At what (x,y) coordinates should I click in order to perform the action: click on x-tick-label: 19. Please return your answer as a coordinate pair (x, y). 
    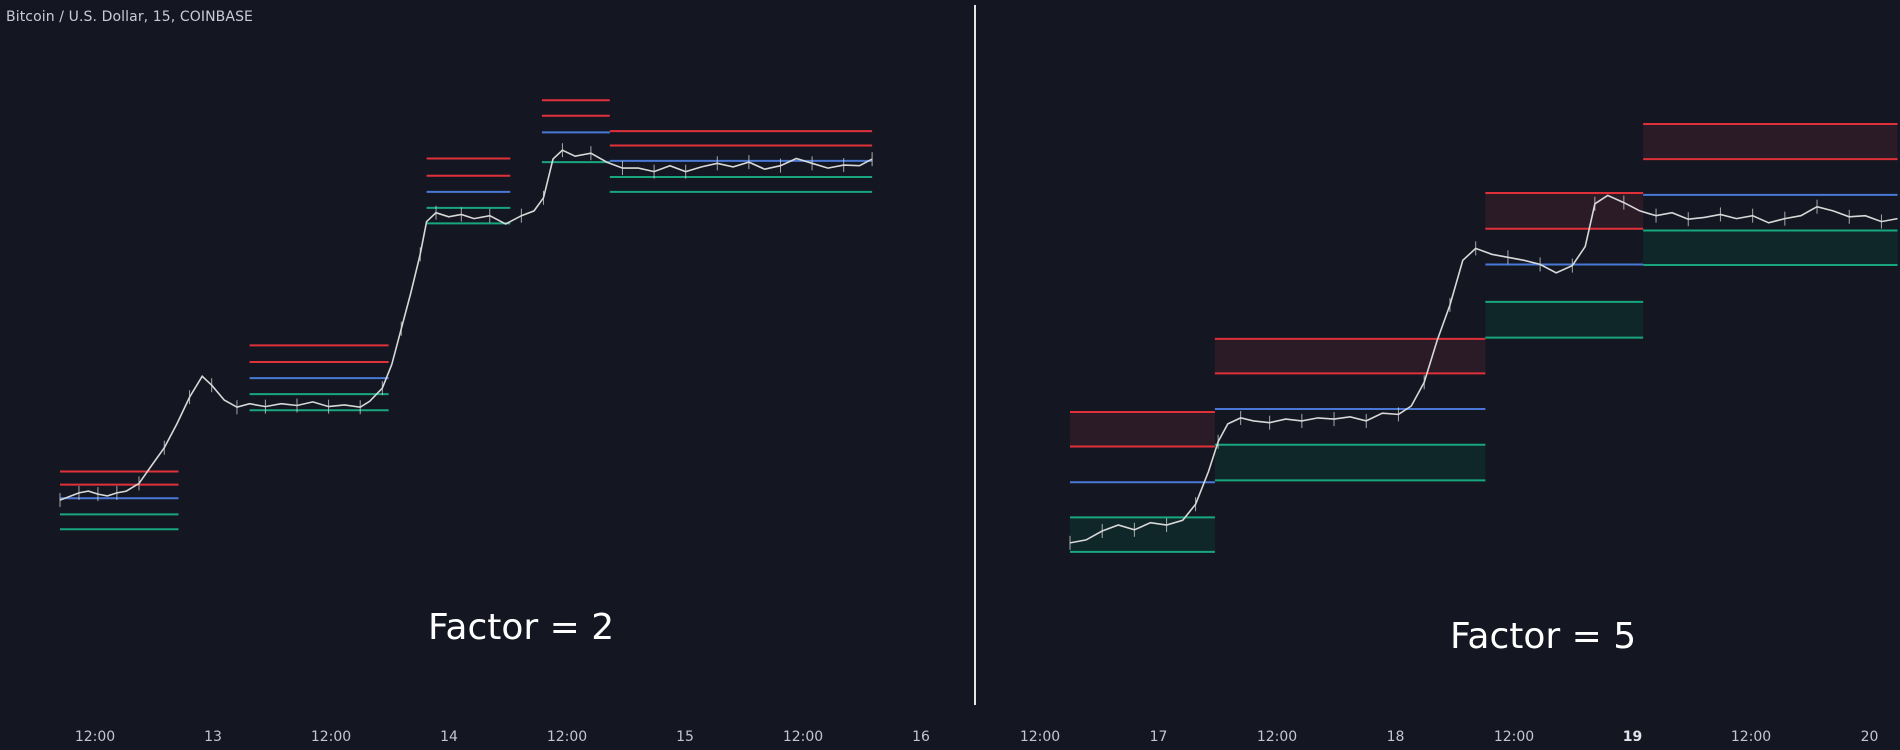
    Looking at the image, I should click on (1632, 737).